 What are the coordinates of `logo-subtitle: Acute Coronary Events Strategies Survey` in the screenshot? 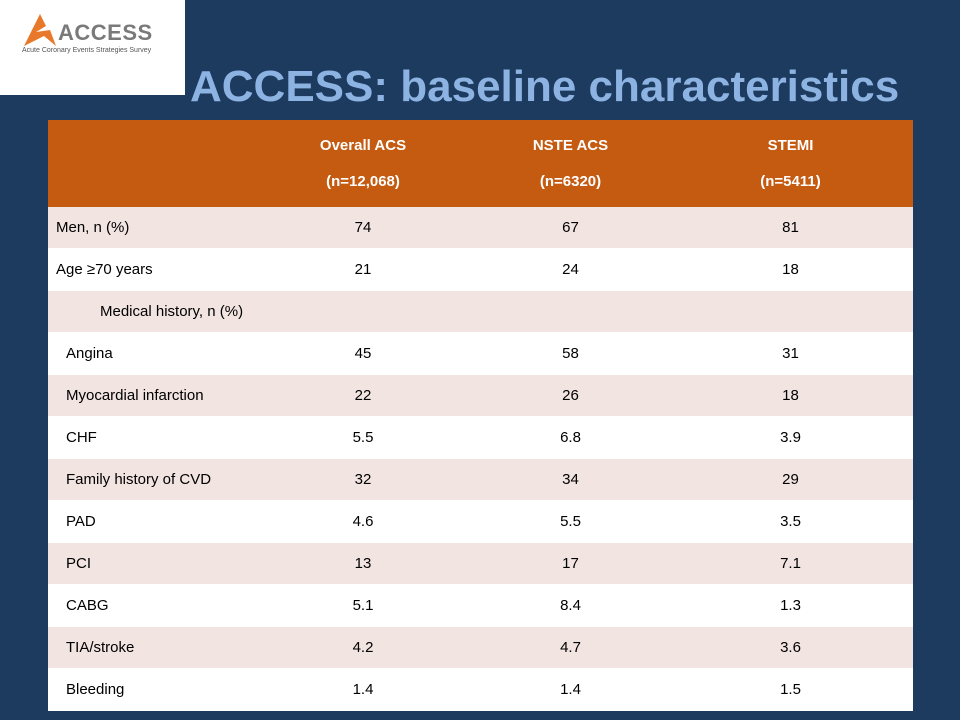 It's located at (87, 50).